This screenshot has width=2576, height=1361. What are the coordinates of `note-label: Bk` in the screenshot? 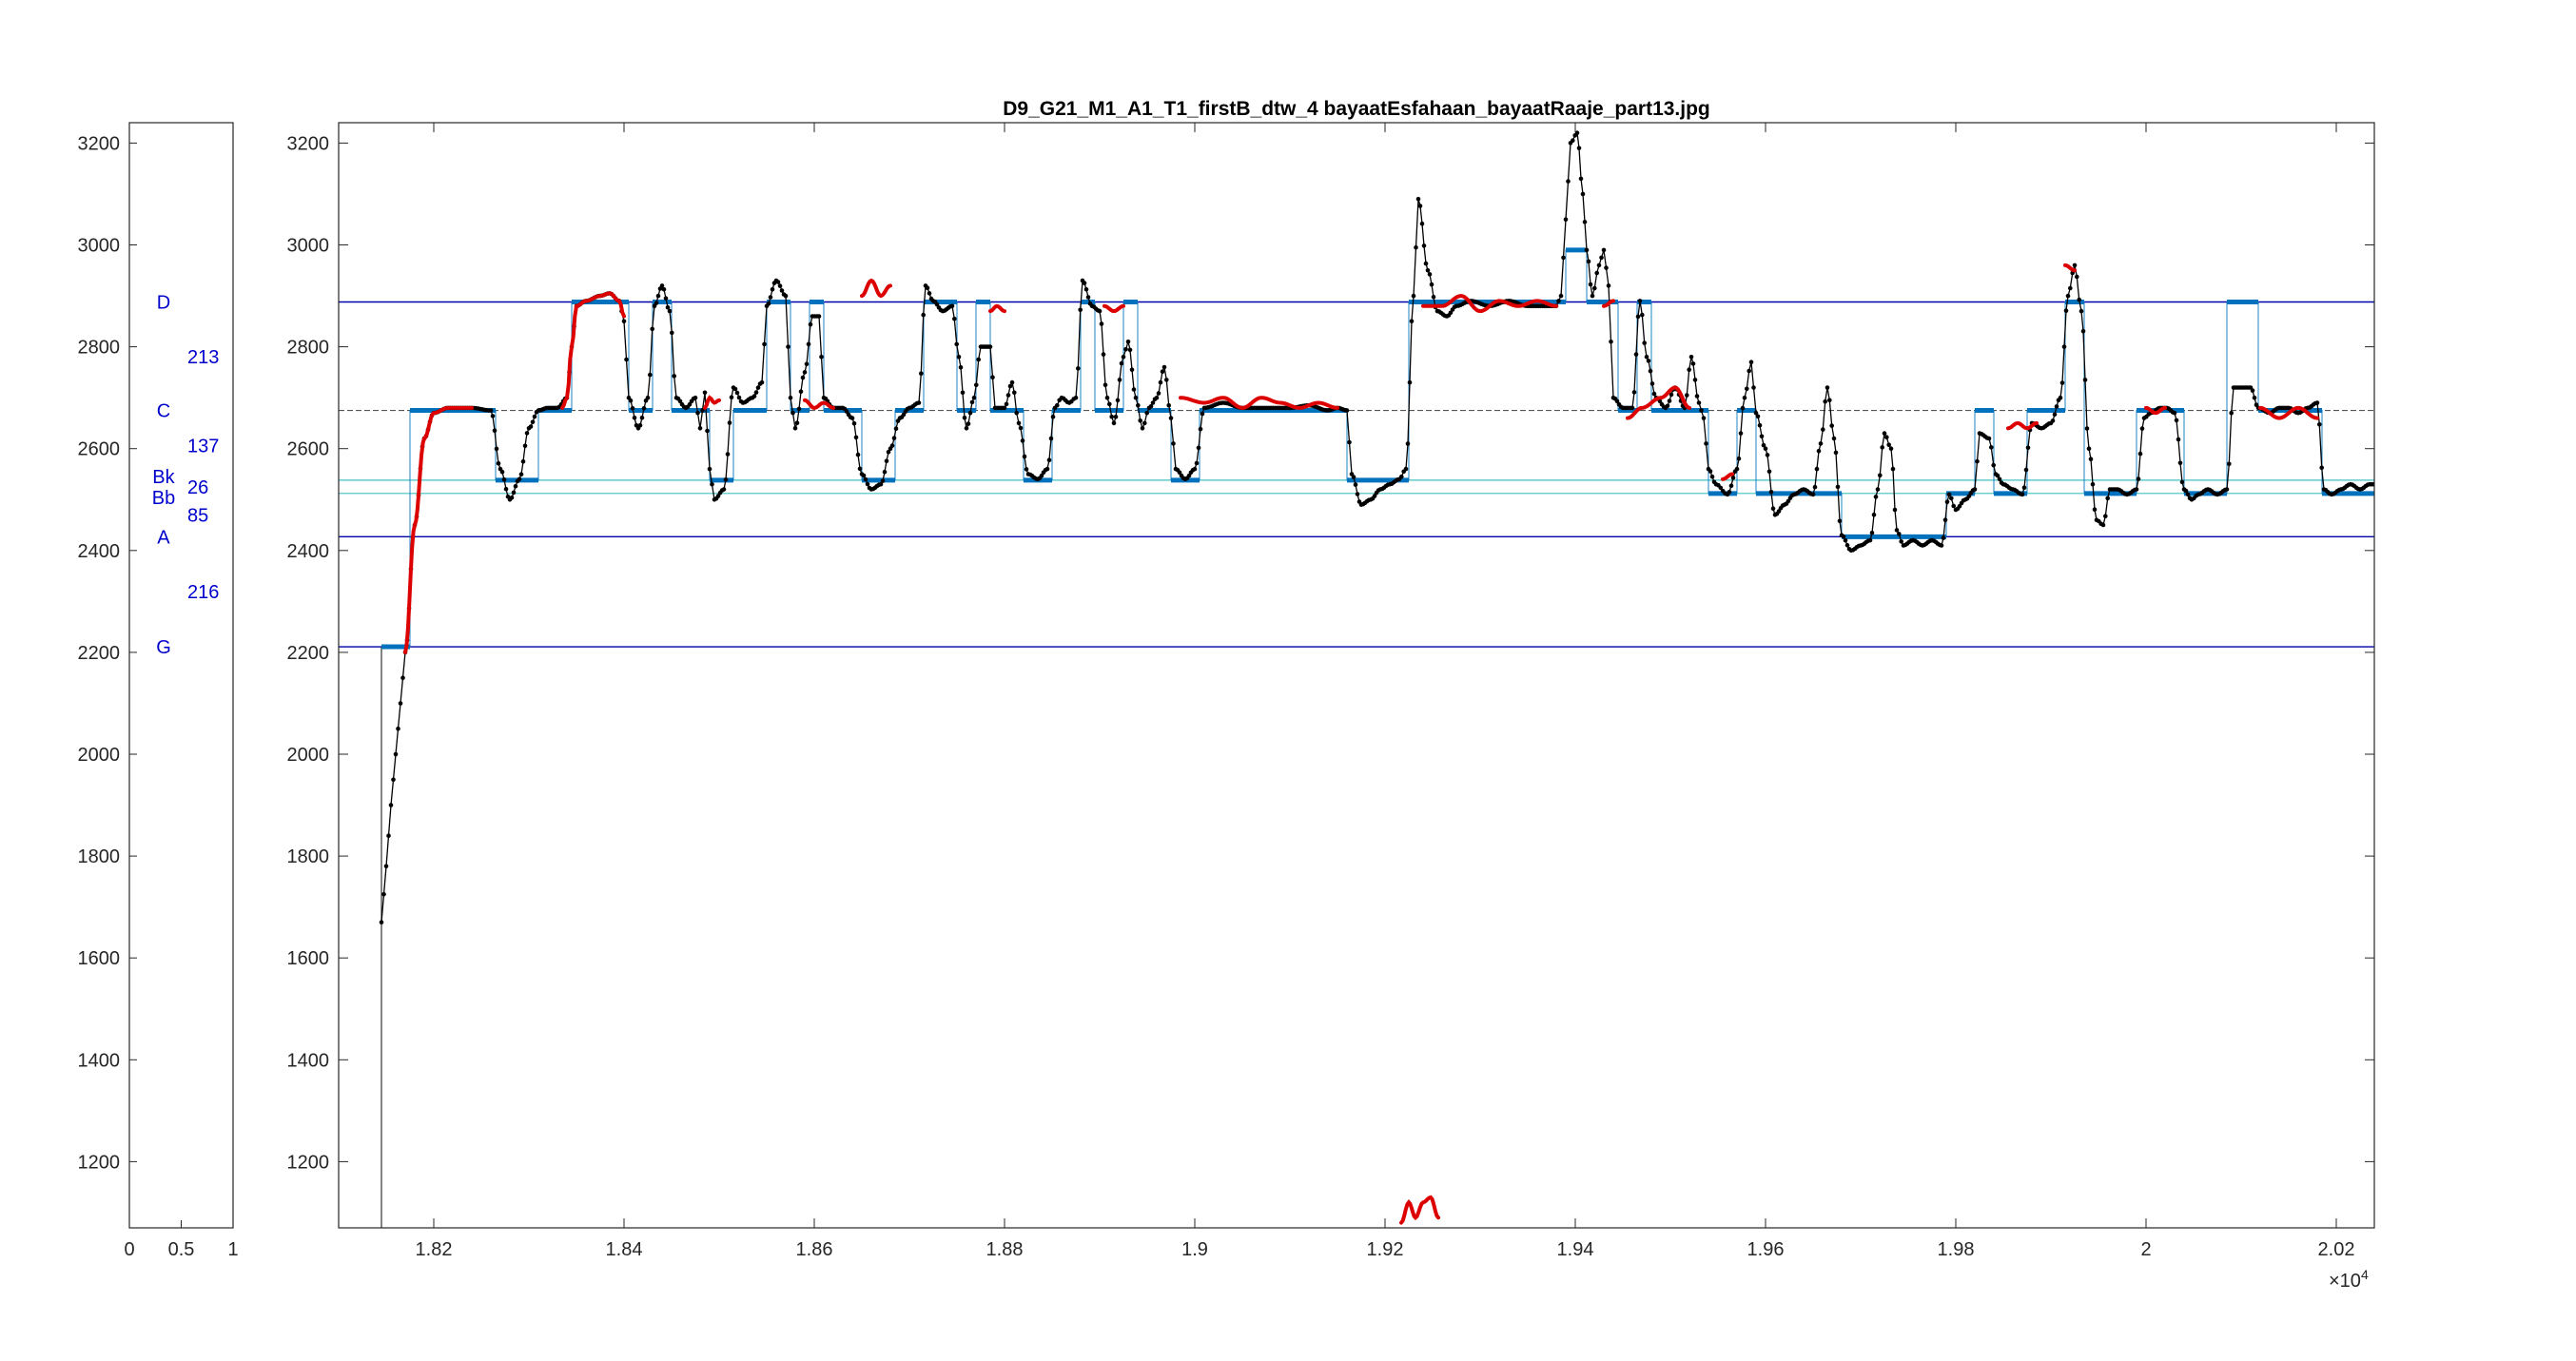 It's located at (163, 477).